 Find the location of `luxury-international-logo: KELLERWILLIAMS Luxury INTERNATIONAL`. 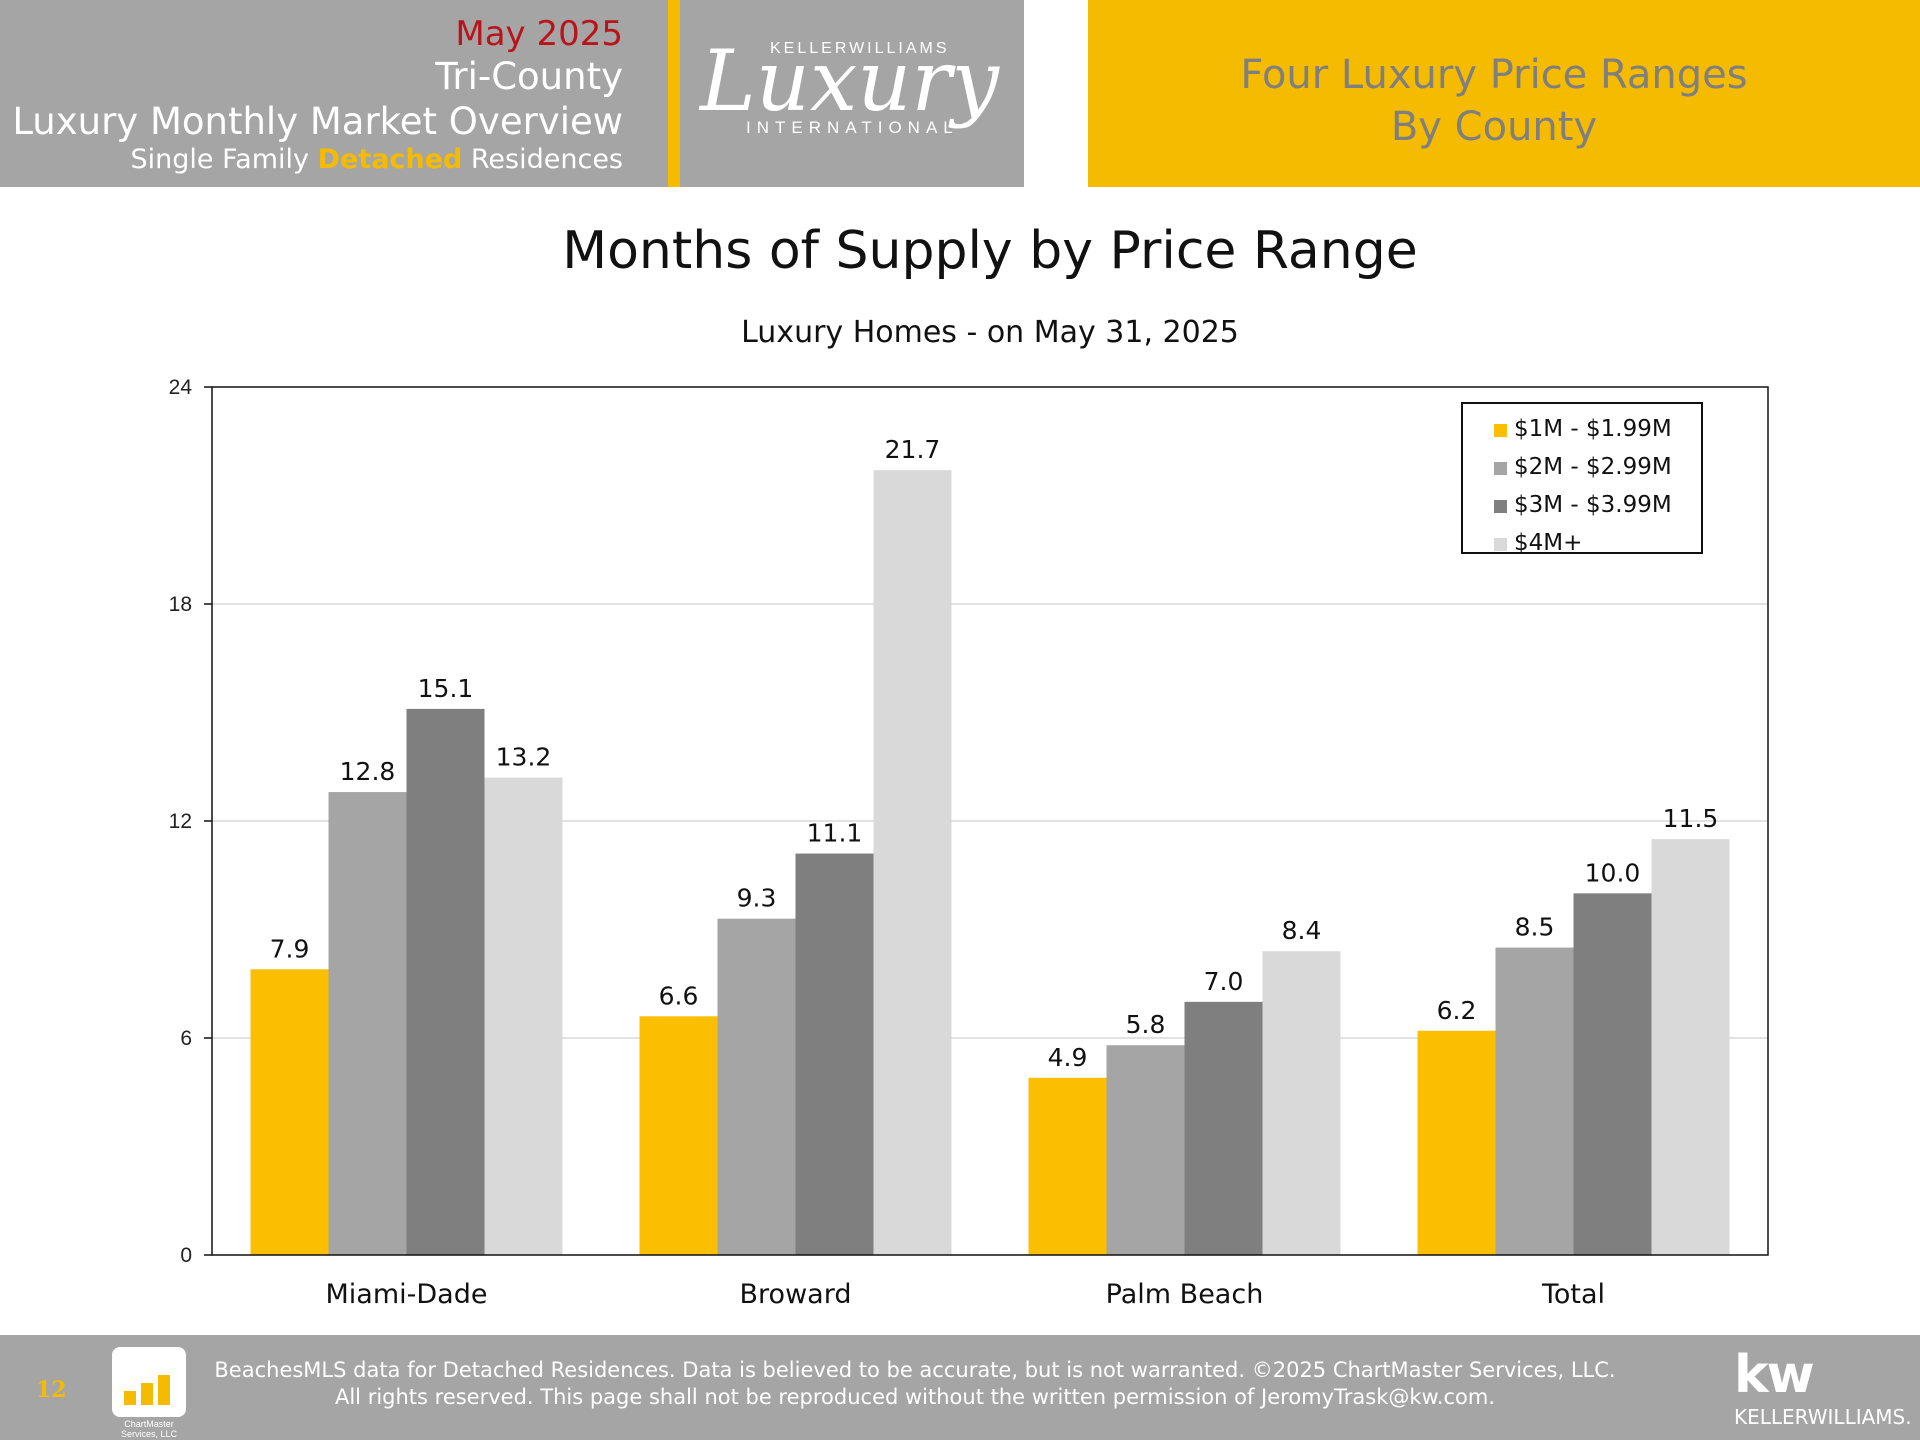

luxury-international-logo: KELLERWILLIAMS Luxury INTERNATIONAL is located at coordinates (852, 93).